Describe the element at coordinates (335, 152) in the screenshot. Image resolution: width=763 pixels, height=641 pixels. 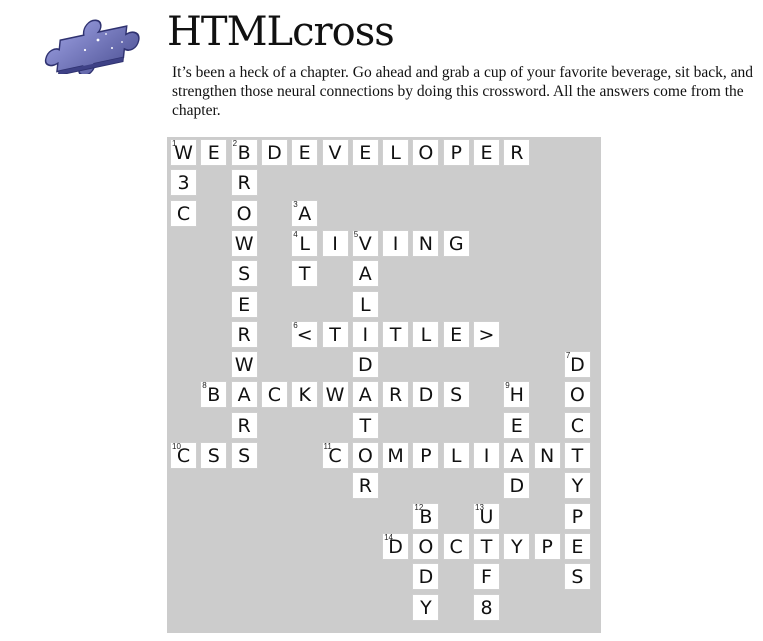
I see `crossword-cell: V` at that location.